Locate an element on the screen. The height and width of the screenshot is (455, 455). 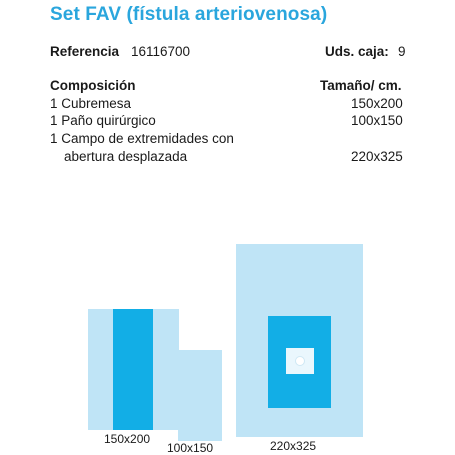
box-units-label: Uds. caja: is located at coordinates (357, 51).